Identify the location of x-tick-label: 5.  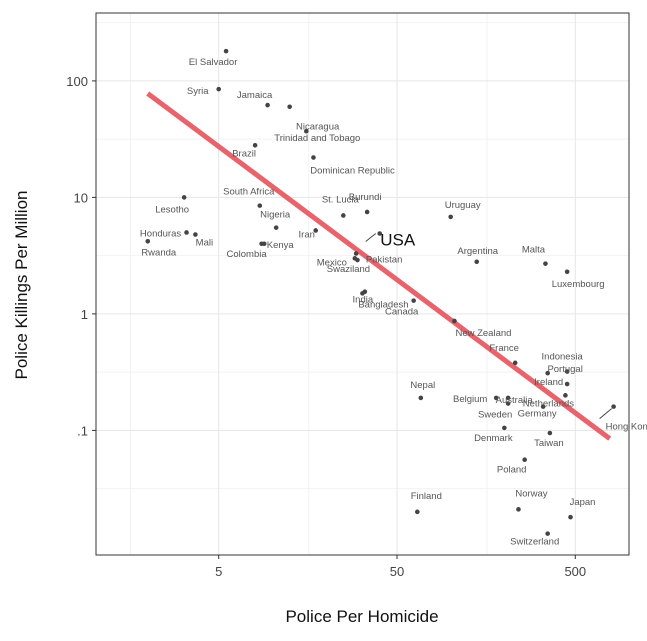
(218, 571).